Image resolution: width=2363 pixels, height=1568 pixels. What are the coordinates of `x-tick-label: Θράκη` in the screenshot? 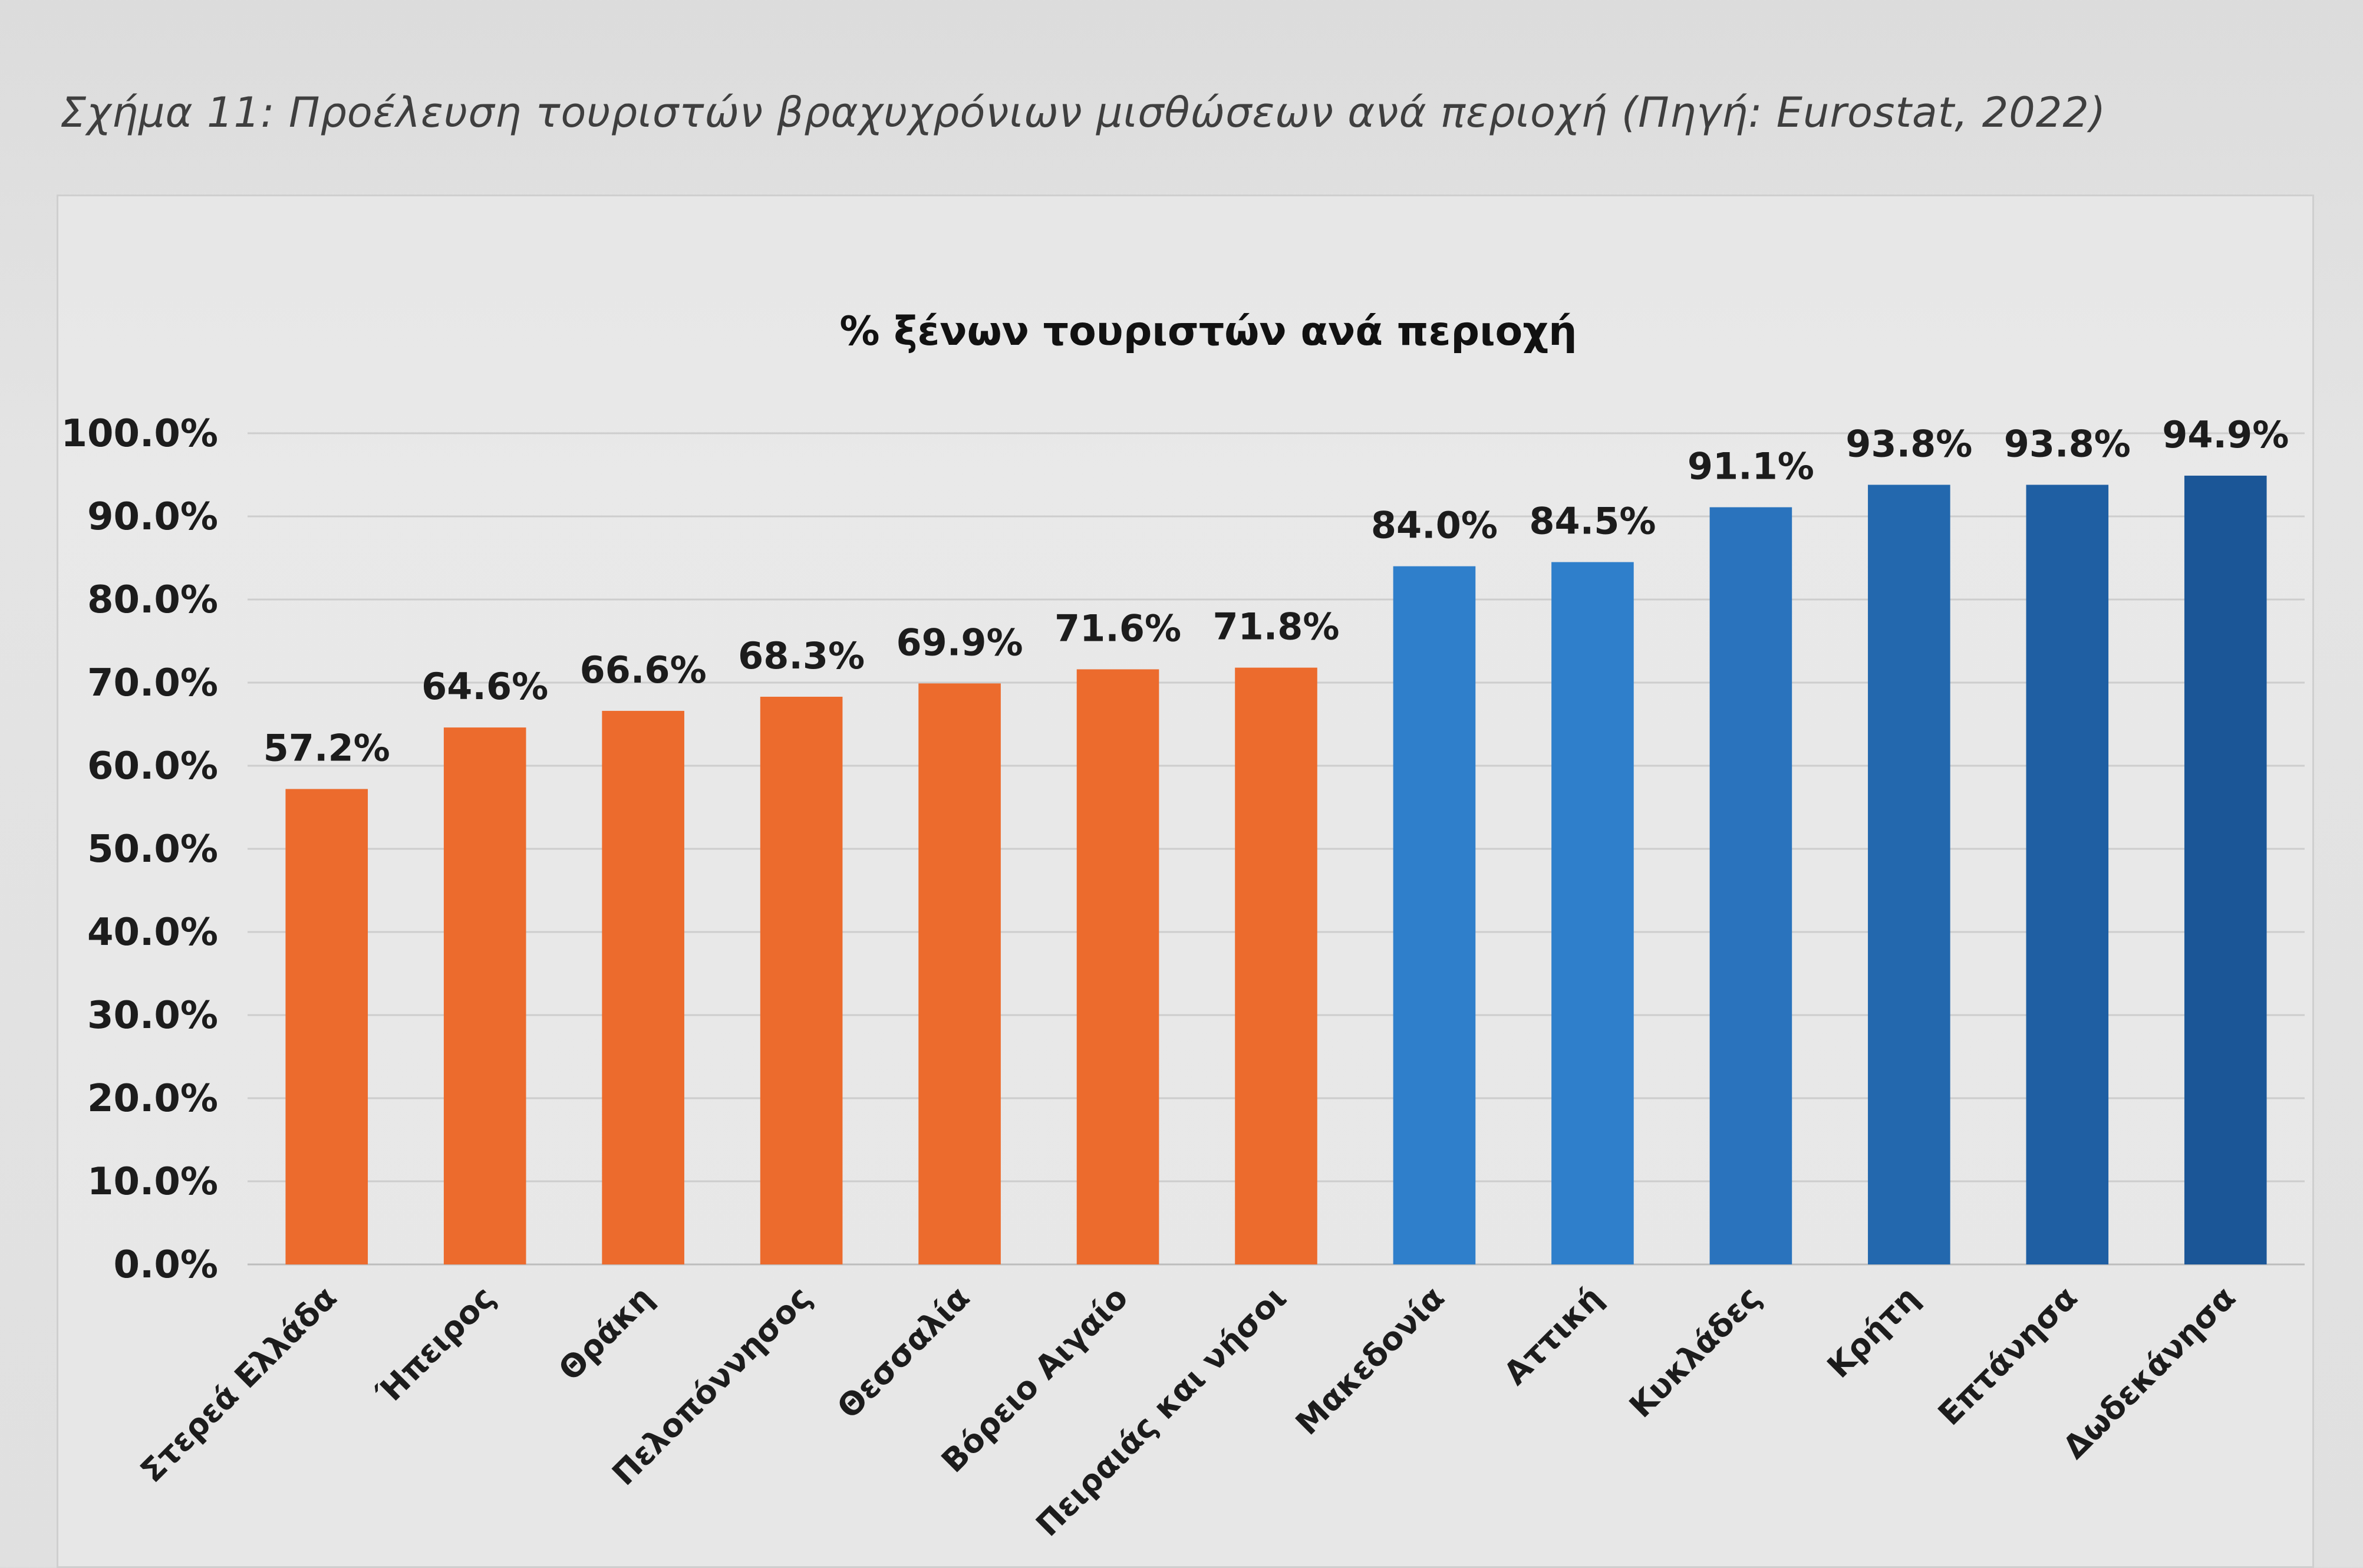 It's located at (605, 1333).